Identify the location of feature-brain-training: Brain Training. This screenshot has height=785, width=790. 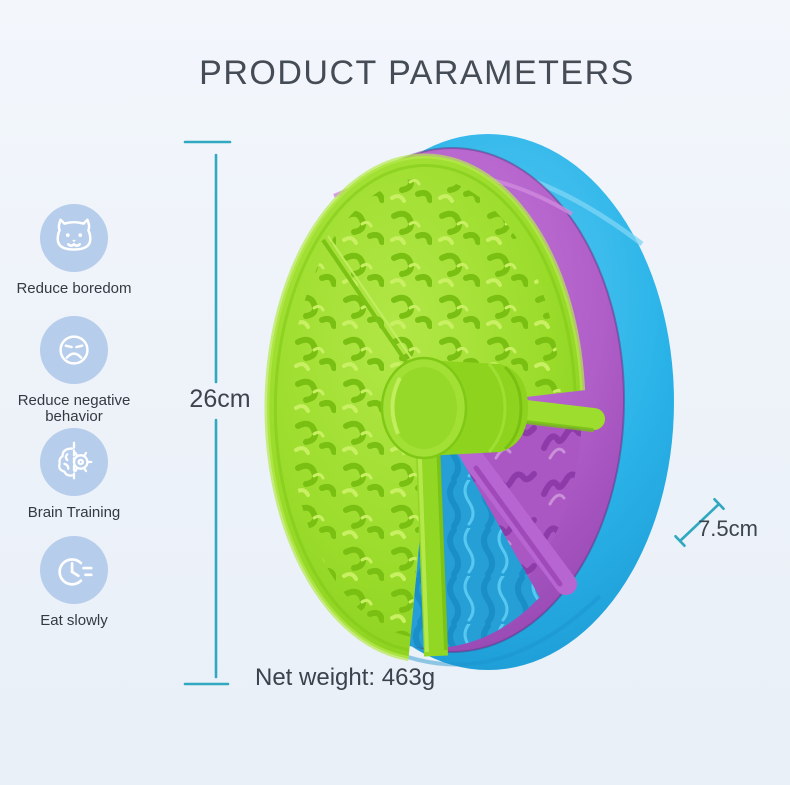
(74, 474).